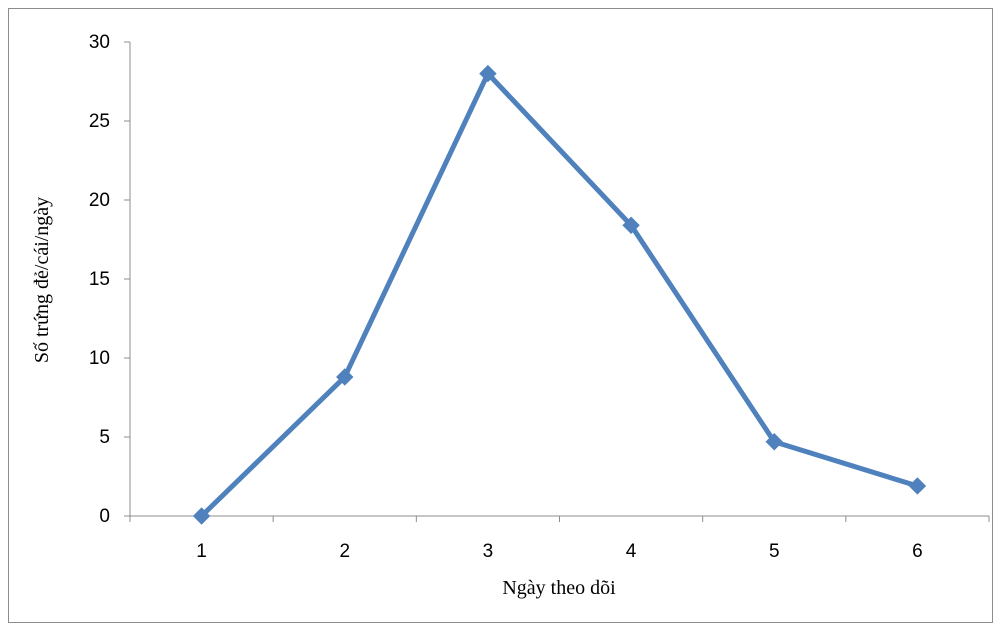 The height and width of the screenshot is (632, 1003). What do you see at coordinates (99, 279) in the screenshot?
I see `y-tick-label: 15` at bounding box center [99, 279].